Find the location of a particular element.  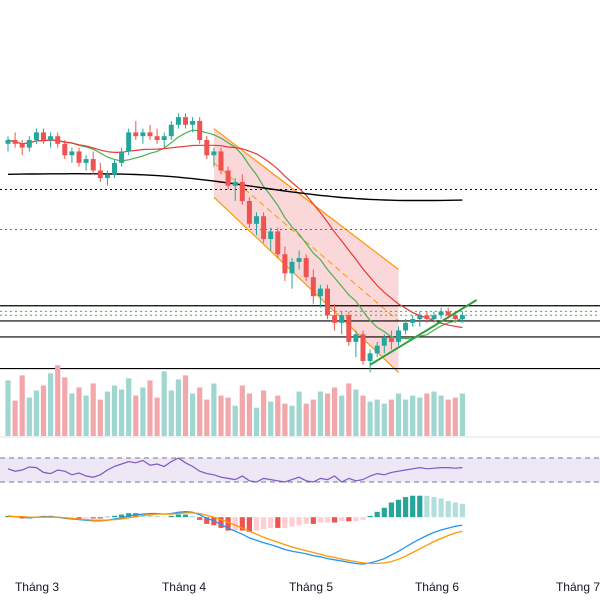

channel-lower-line is located at coordinates (306, 284).